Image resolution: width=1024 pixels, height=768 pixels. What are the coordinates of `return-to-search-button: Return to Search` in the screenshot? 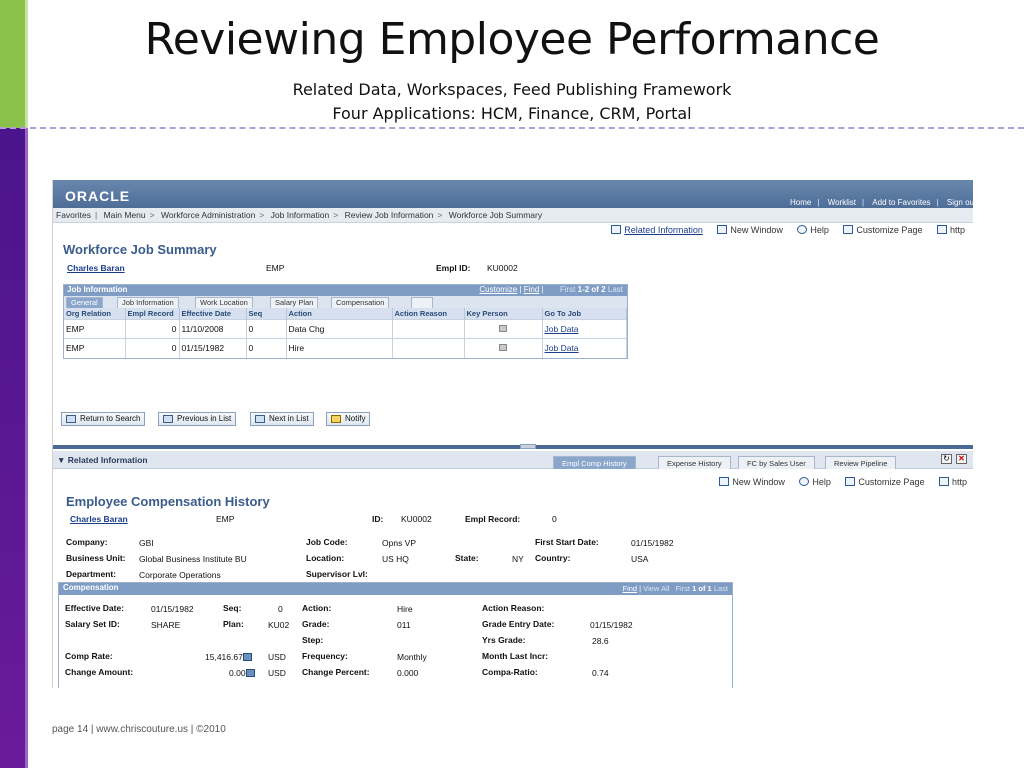 It's located at (103, 419).